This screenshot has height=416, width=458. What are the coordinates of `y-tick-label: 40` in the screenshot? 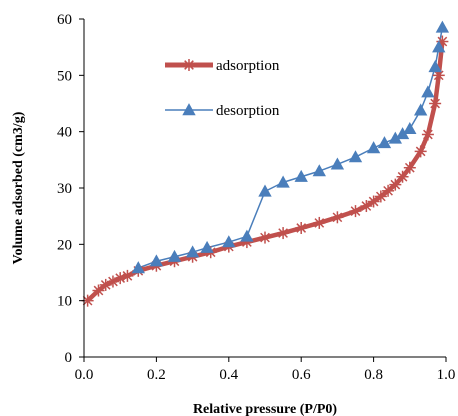 It's located at (64, 133).